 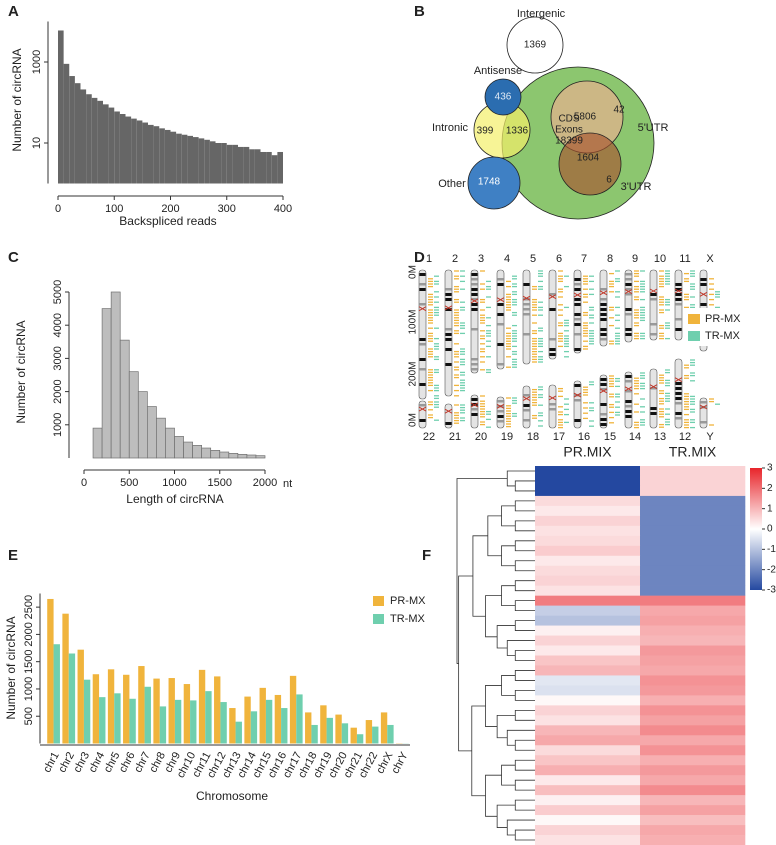 I want to click on column-label: PR.MIX, so click(x=587, y=452).